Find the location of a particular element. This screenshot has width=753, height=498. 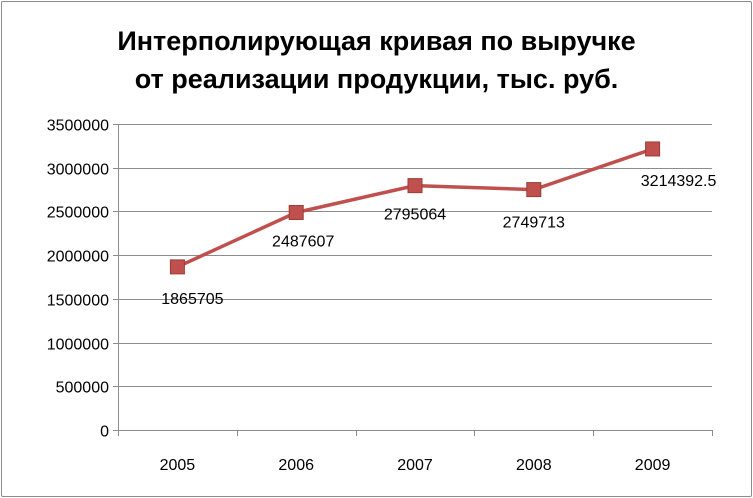

y-tick-label: 1500000 is located at coordinates (78, 301).